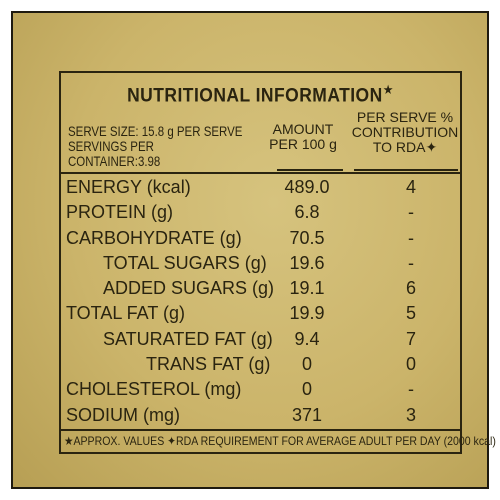 The image size is (500, 500). I want to click on rda-header-line: TO RDA✦, so click(405, 147).